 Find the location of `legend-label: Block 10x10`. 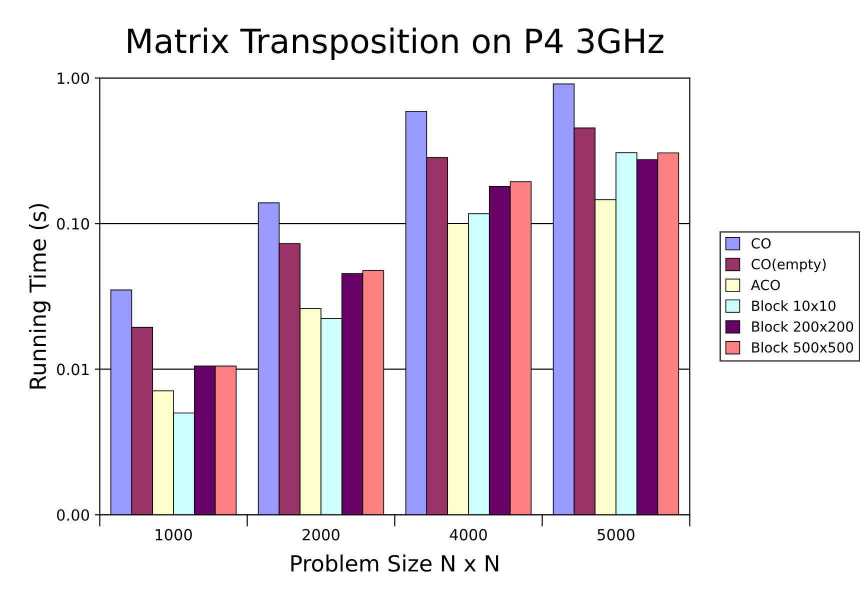

legend-label: Block 10x10 is located at coordinates (794, 306).